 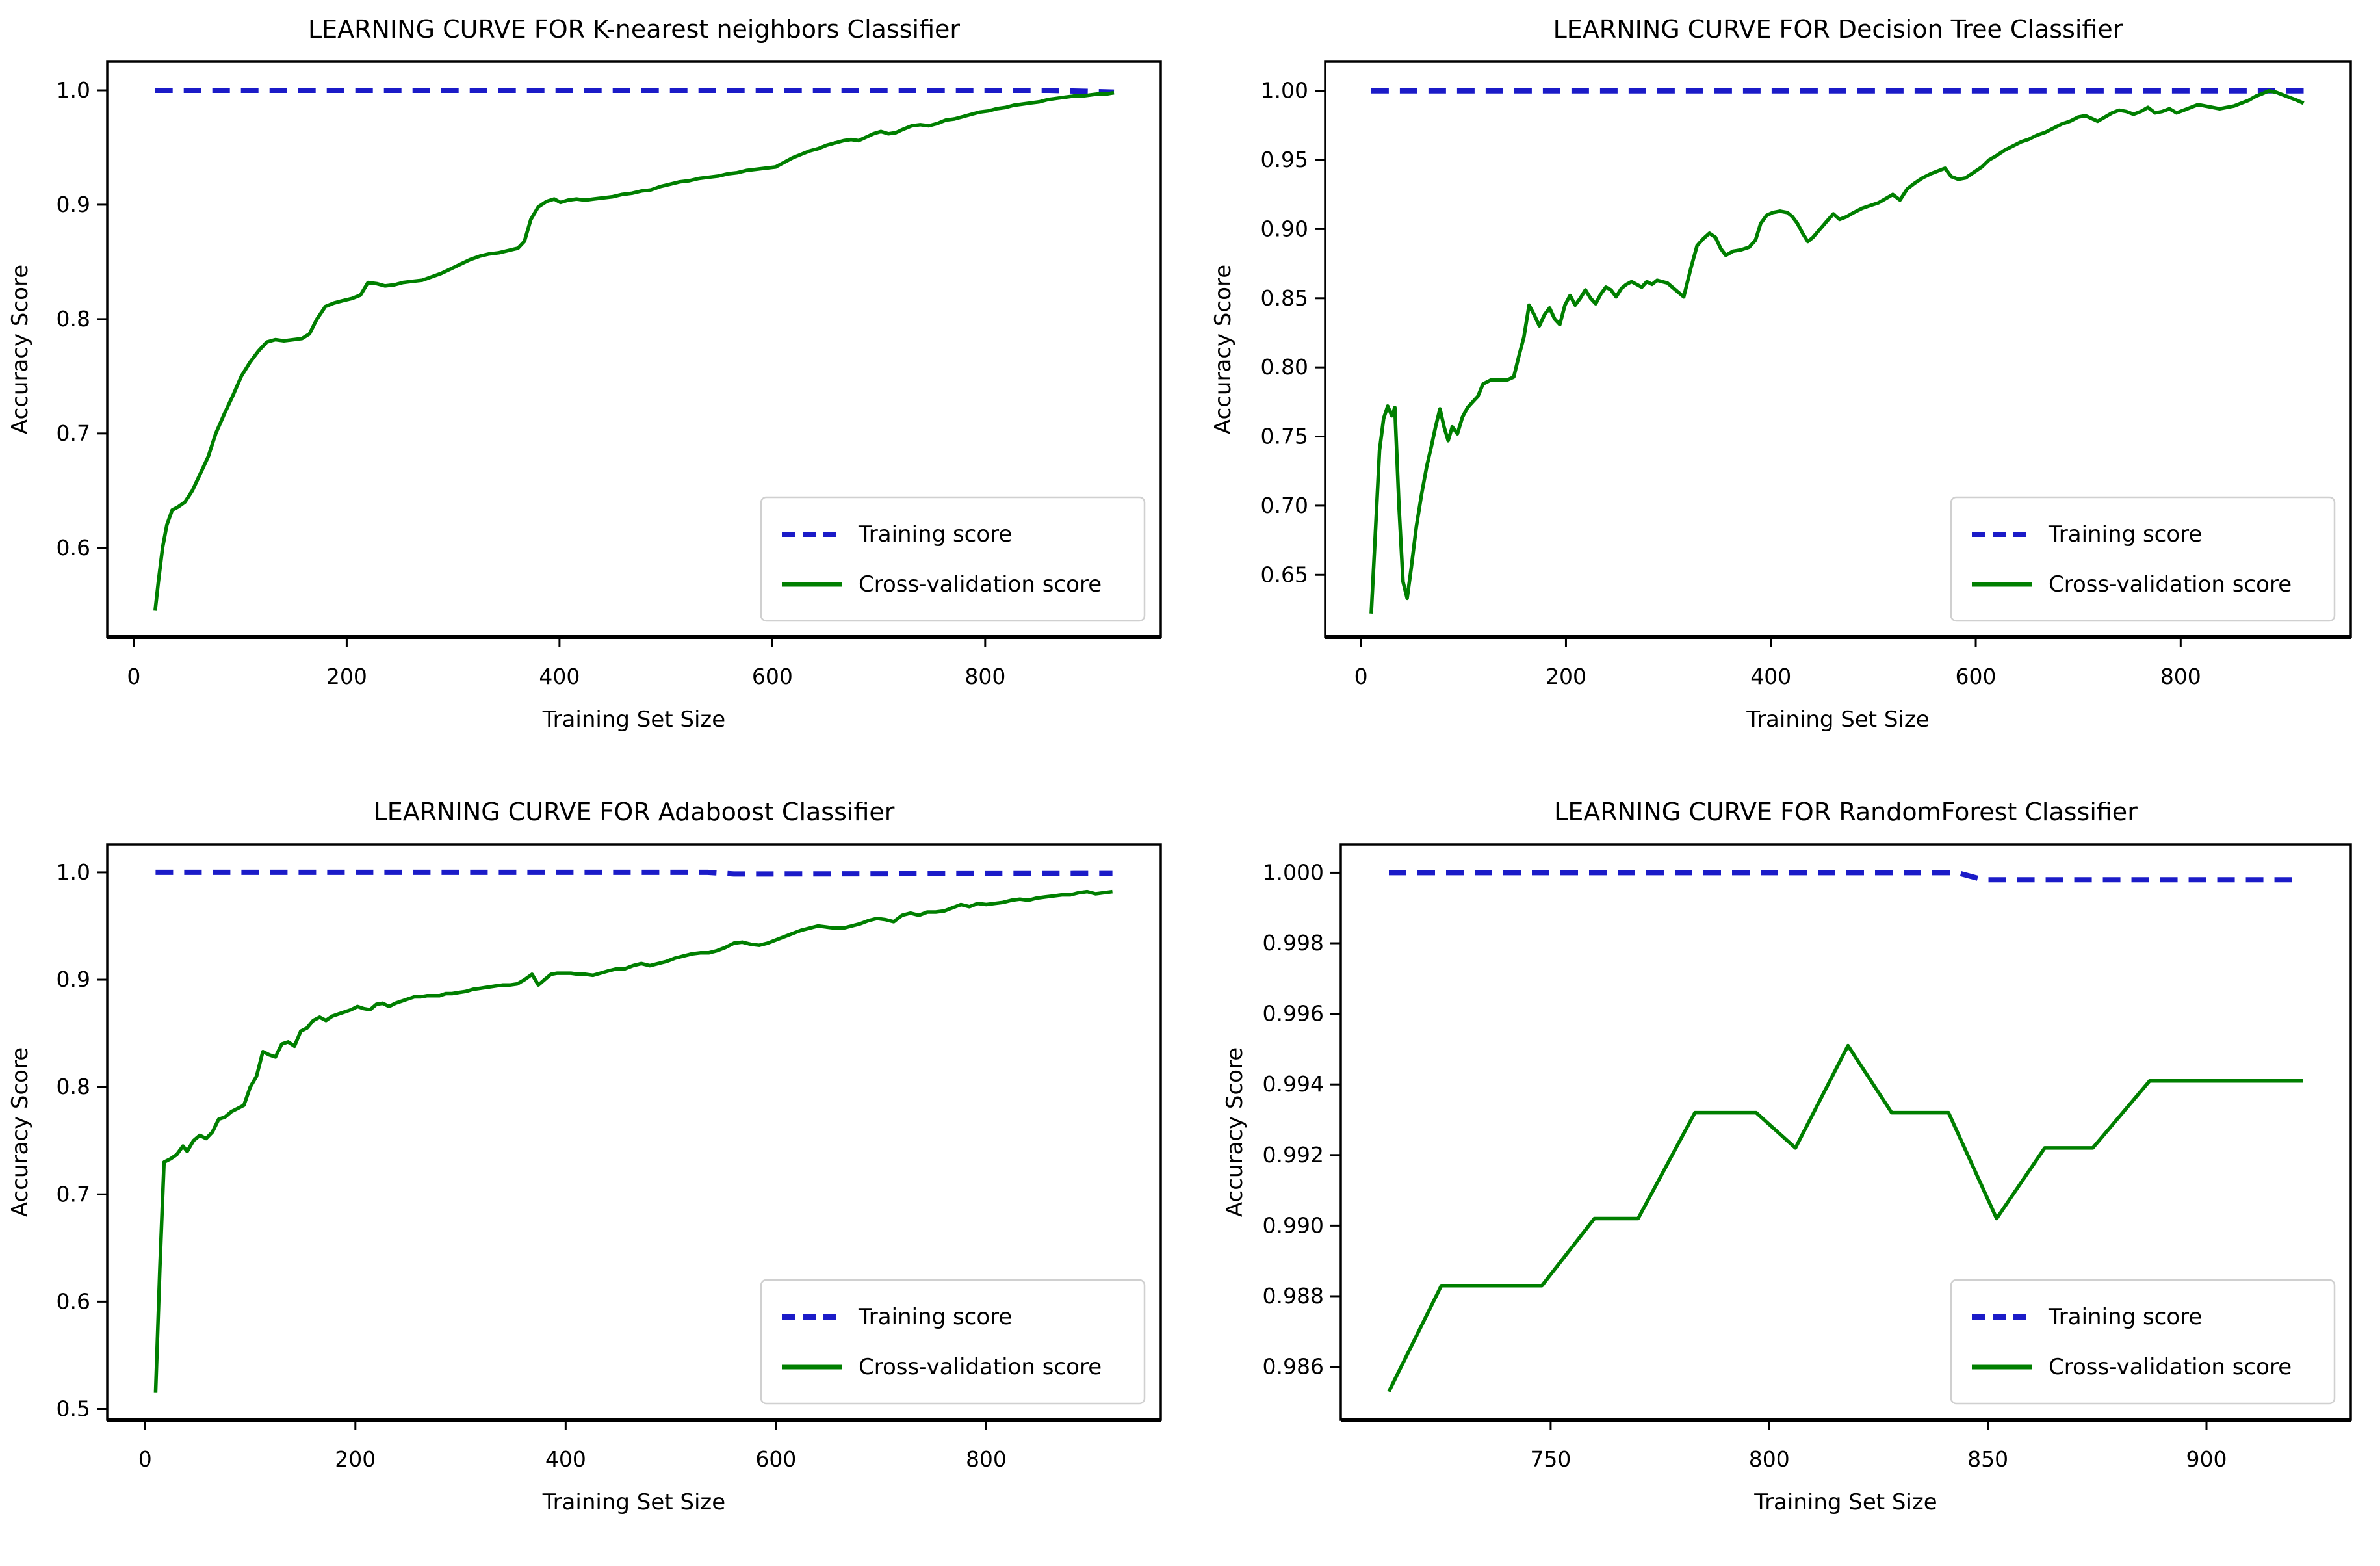 I want to click on y-tick-label: 0.80, so click(x=1284, y=367).